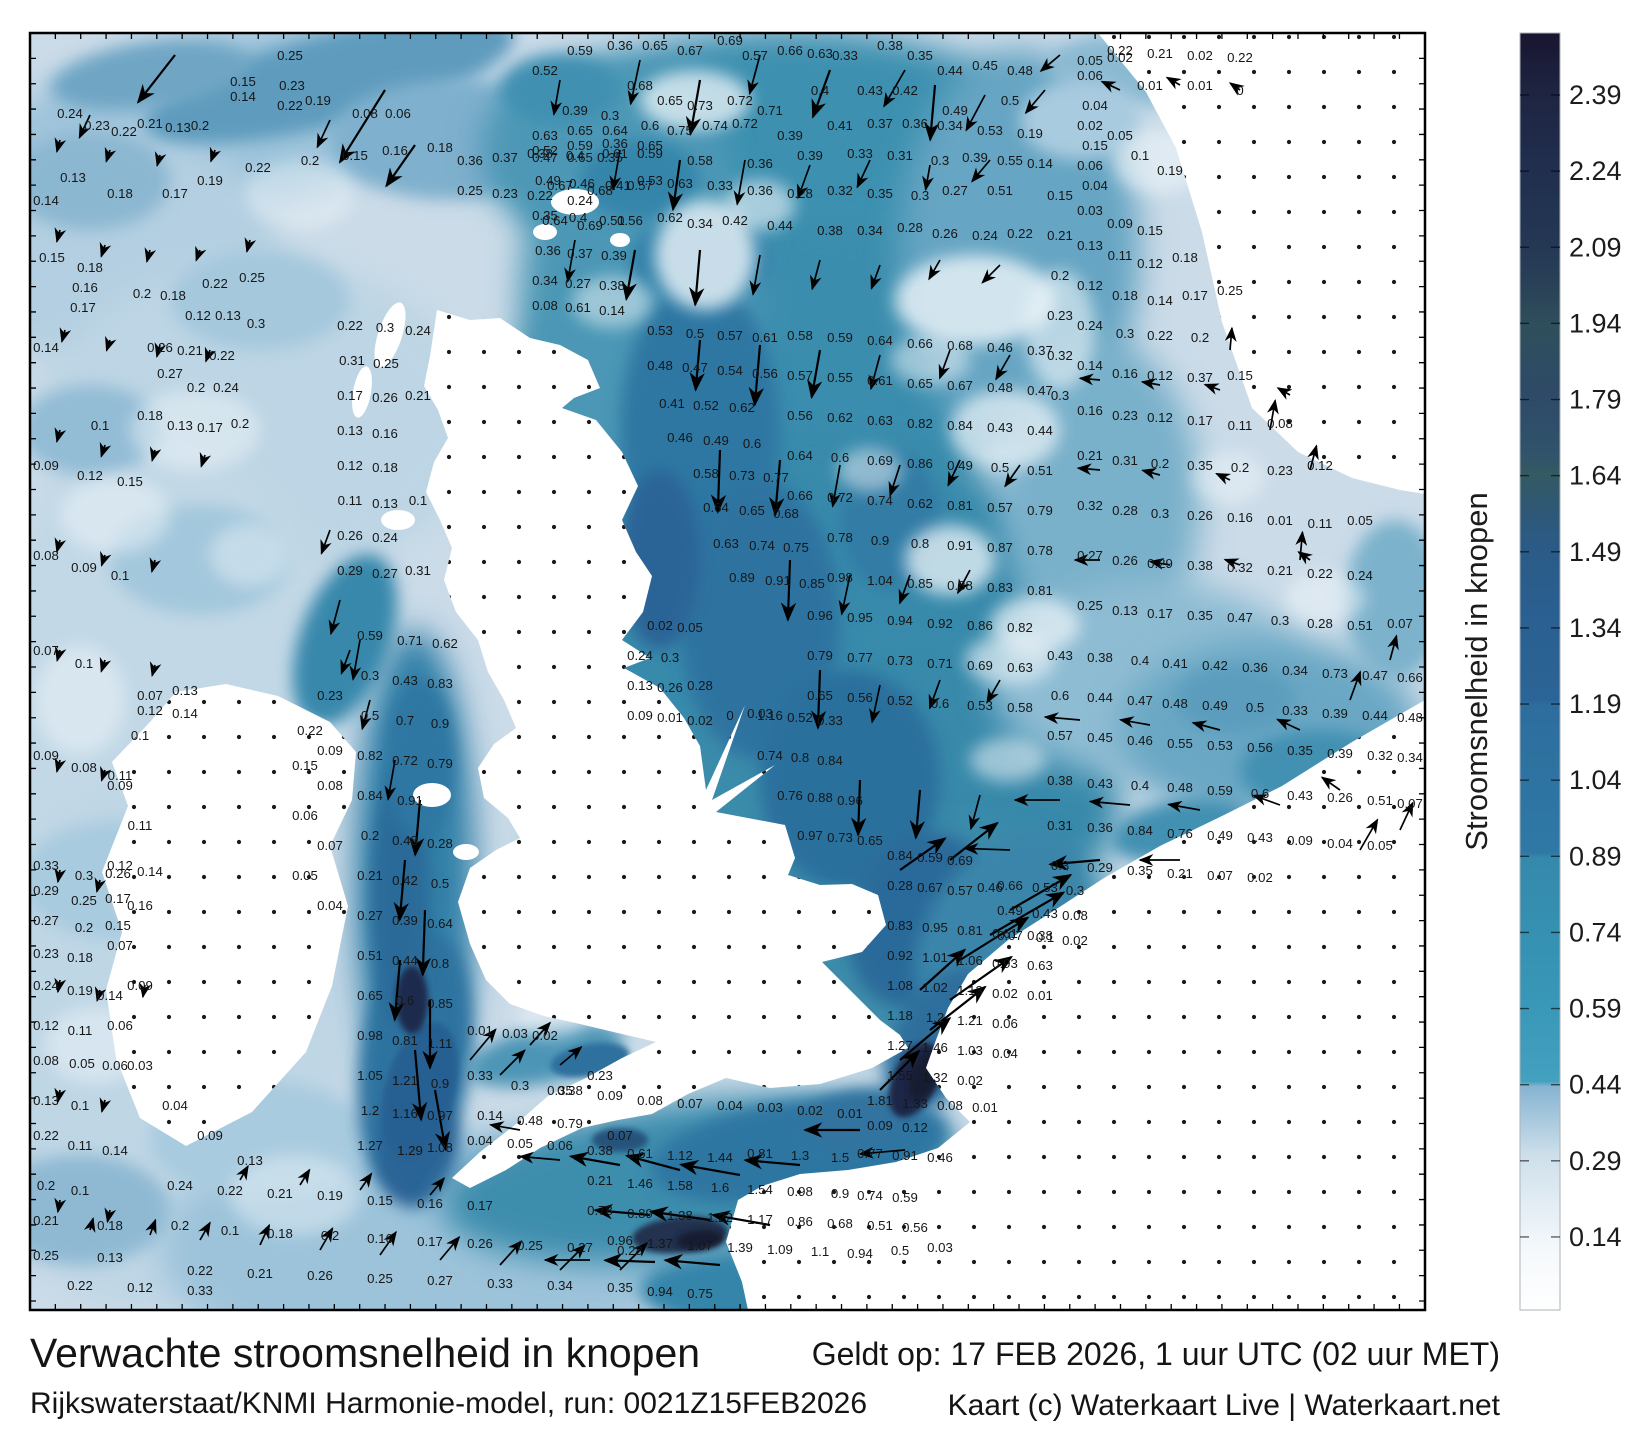  Describe the element at coordinates (1060, 695) in the screenshot. I see `value-label: 0.6` at that location.